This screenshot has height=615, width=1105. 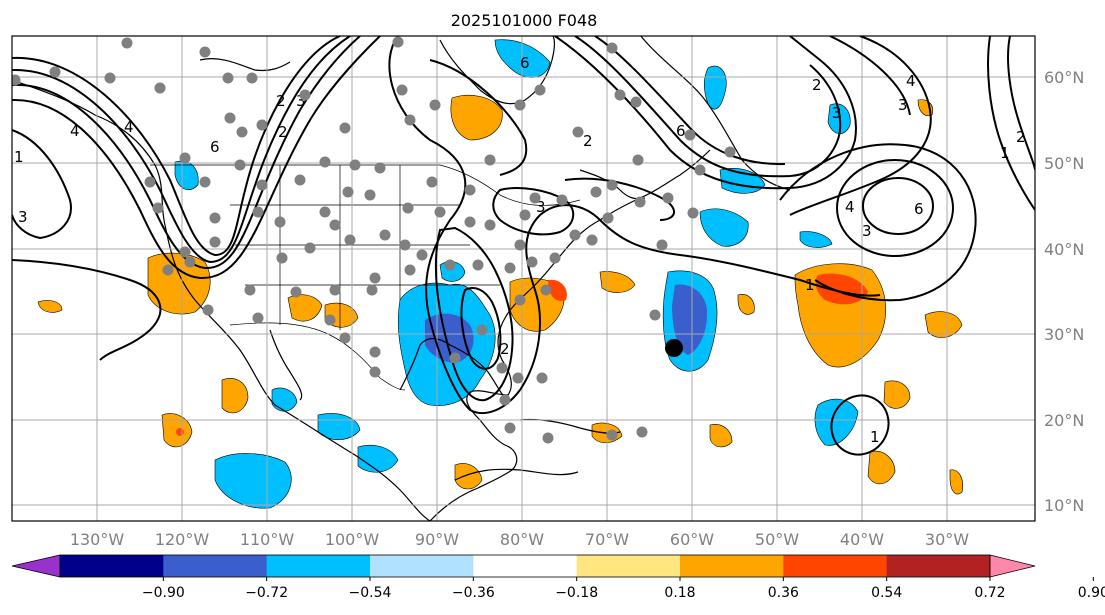 I want to click on us-mexico-border, so click(x=317, y=356).